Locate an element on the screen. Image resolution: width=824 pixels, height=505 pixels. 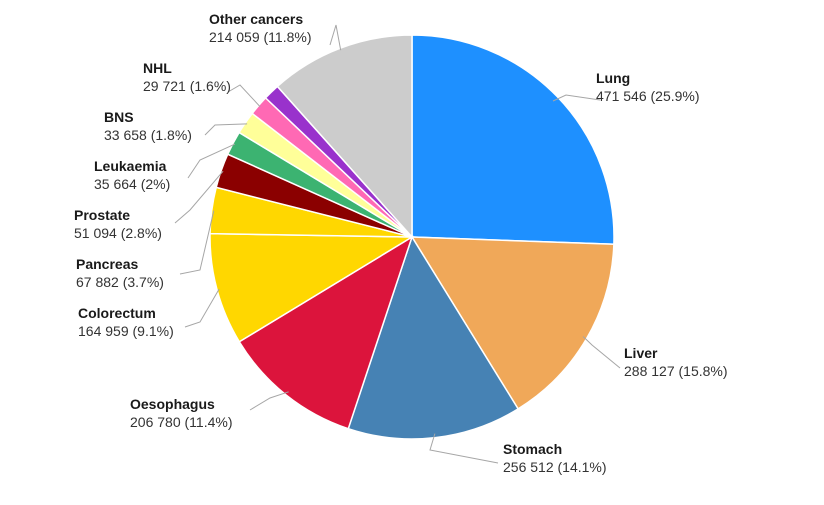
slice-label-name: Oesophagus is located at coordinates (172, 404).